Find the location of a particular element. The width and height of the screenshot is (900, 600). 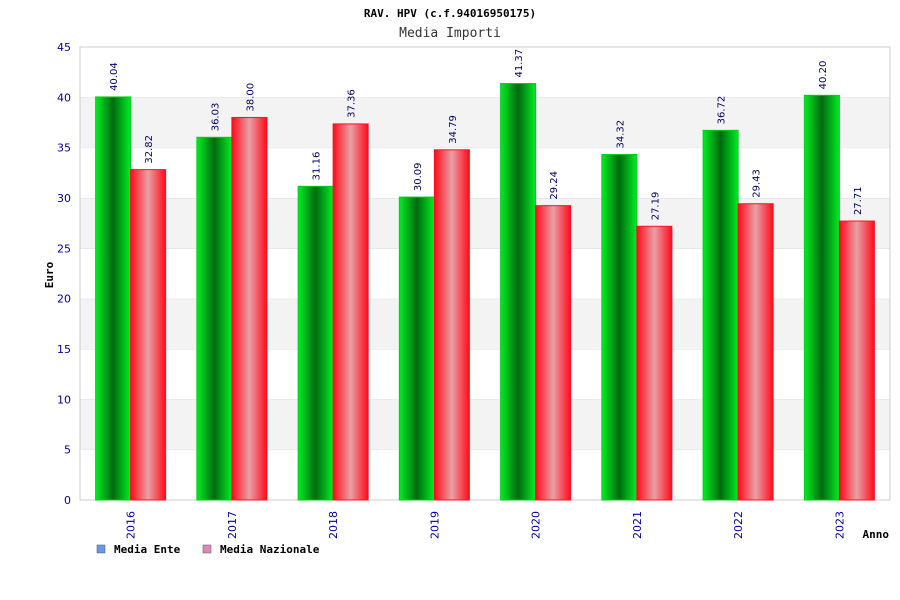

value-label: 34.32 is located at coordinates (620, 134).